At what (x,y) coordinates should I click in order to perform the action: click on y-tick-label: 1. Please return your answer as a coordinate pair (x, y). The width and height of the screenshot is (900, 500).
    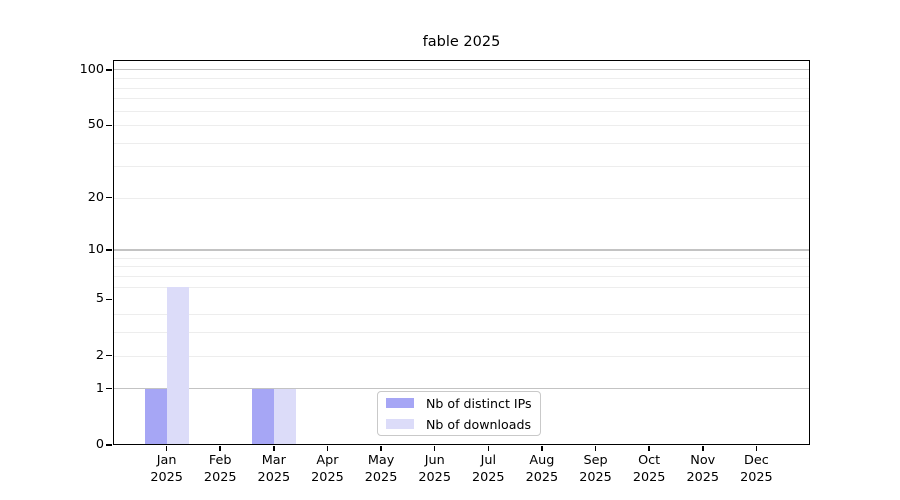
    Looking at the image, I should click on (99, 388).